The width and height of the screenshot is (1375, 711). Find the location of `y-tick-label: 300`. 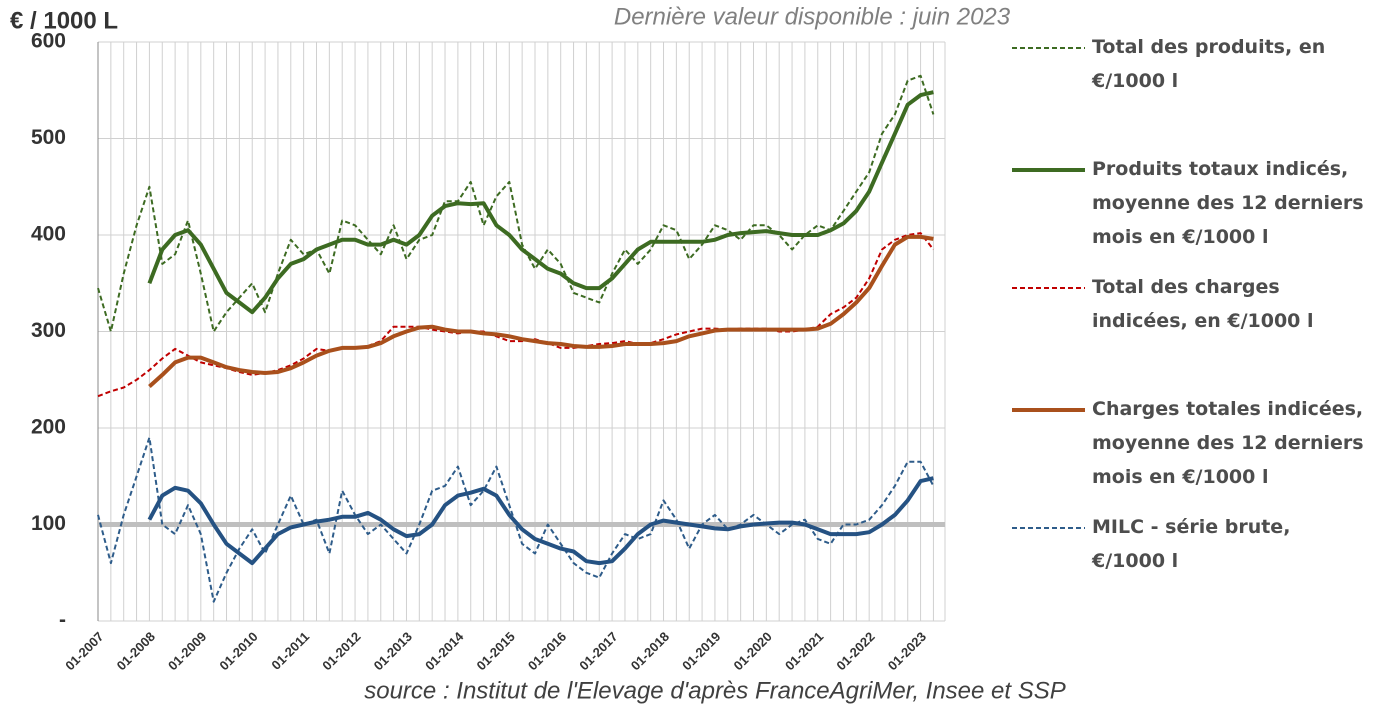

y-tick-label: 300 is located at coordinates (48, 330).